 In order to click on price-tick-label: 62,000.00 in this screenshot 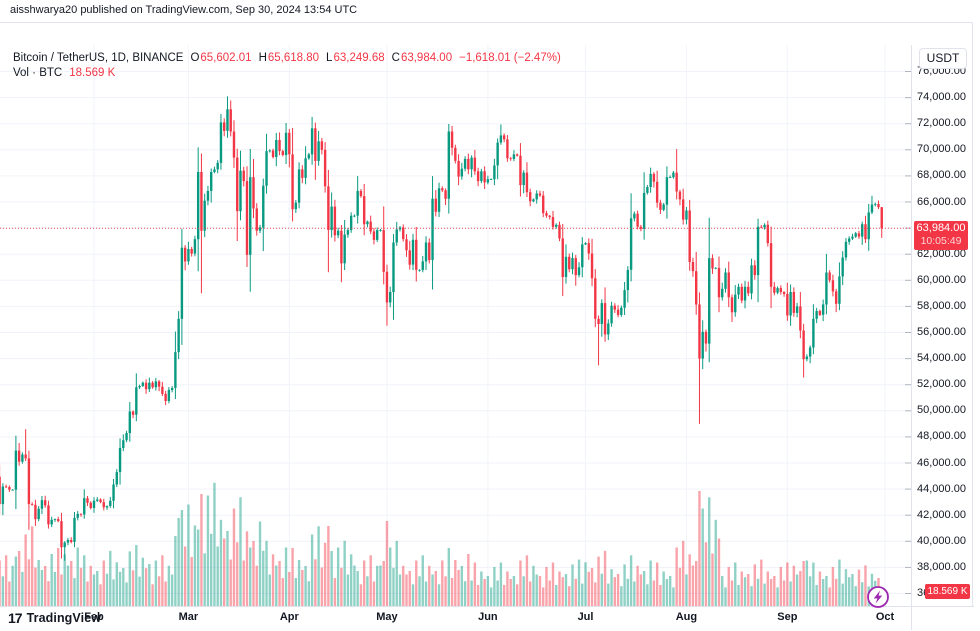, I will do `click(941, 253)`.